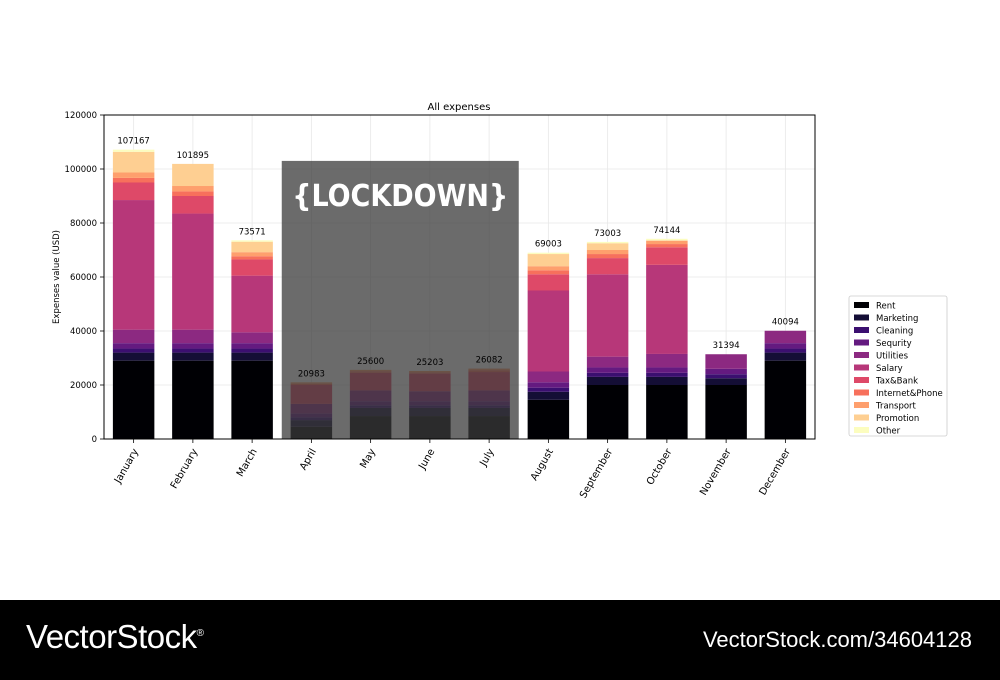 This screenshot has height=680, width=1000. What do you see at coordinates (785, 350) in the screenshot?
I see `bar-segment-december-cleaning` at bounding box center [785, 350].